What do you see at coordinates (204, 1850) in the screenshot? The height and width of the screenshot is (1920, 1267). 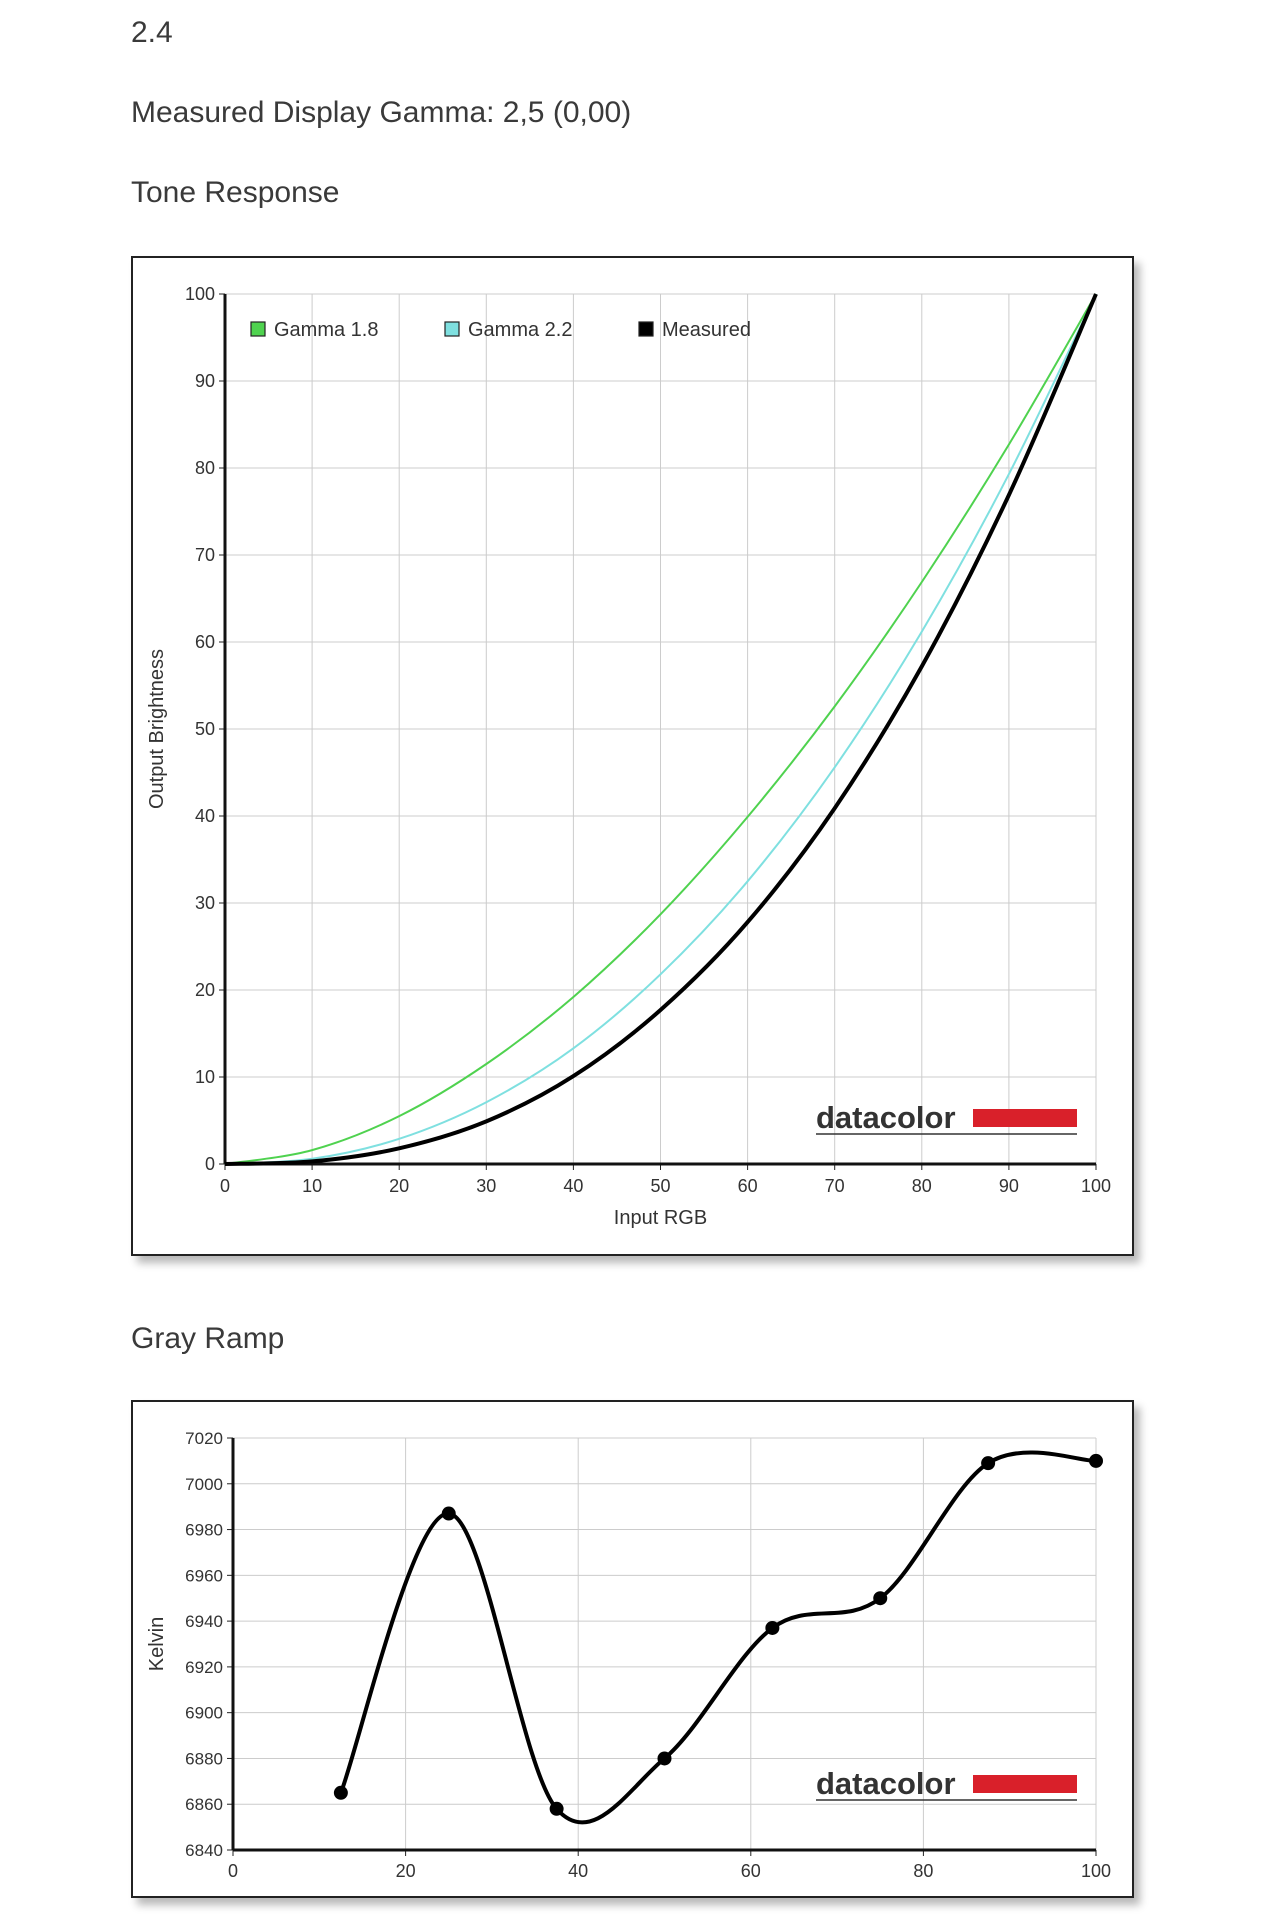 I see `y-tick-label: 6840` at bounding box center [204, 1850].